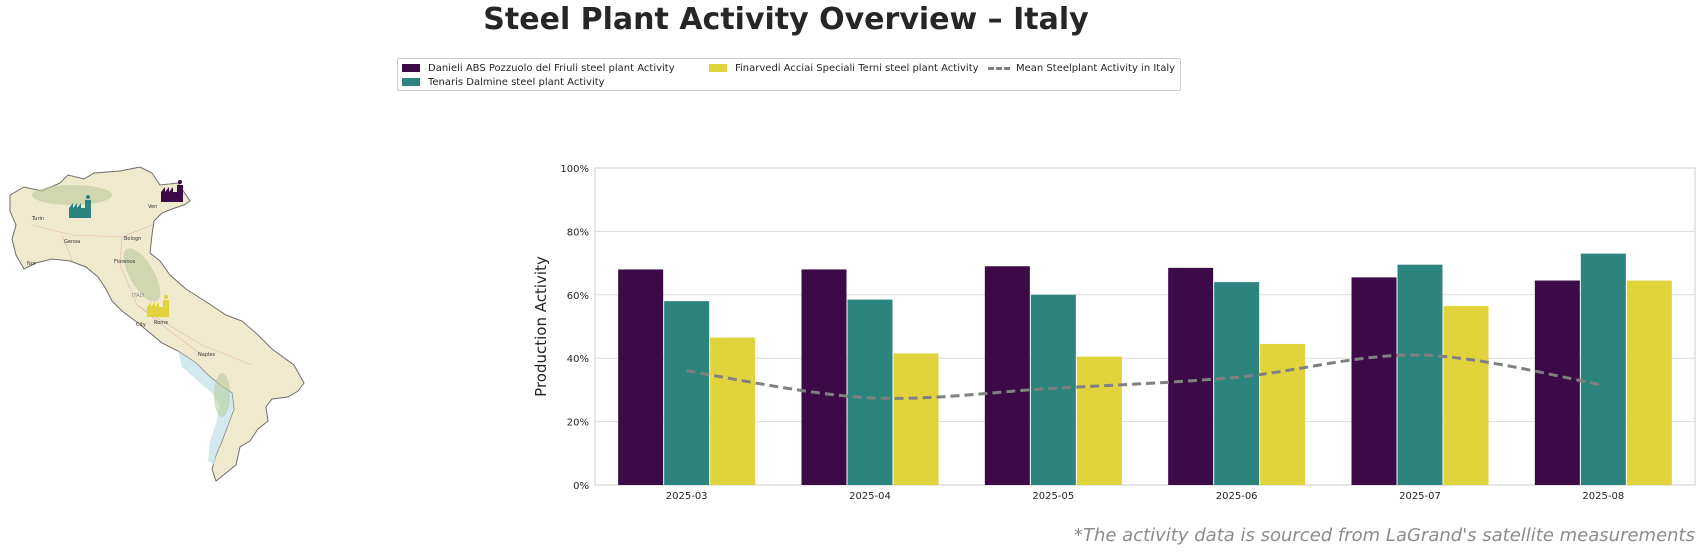 This screenshot has width=1702, height=554. What do you see at coordinates (786, 19) in the screenshot?
I see `chart-title: Steel Plant Activity Overview – Italy` at bounding box center [786, 19].